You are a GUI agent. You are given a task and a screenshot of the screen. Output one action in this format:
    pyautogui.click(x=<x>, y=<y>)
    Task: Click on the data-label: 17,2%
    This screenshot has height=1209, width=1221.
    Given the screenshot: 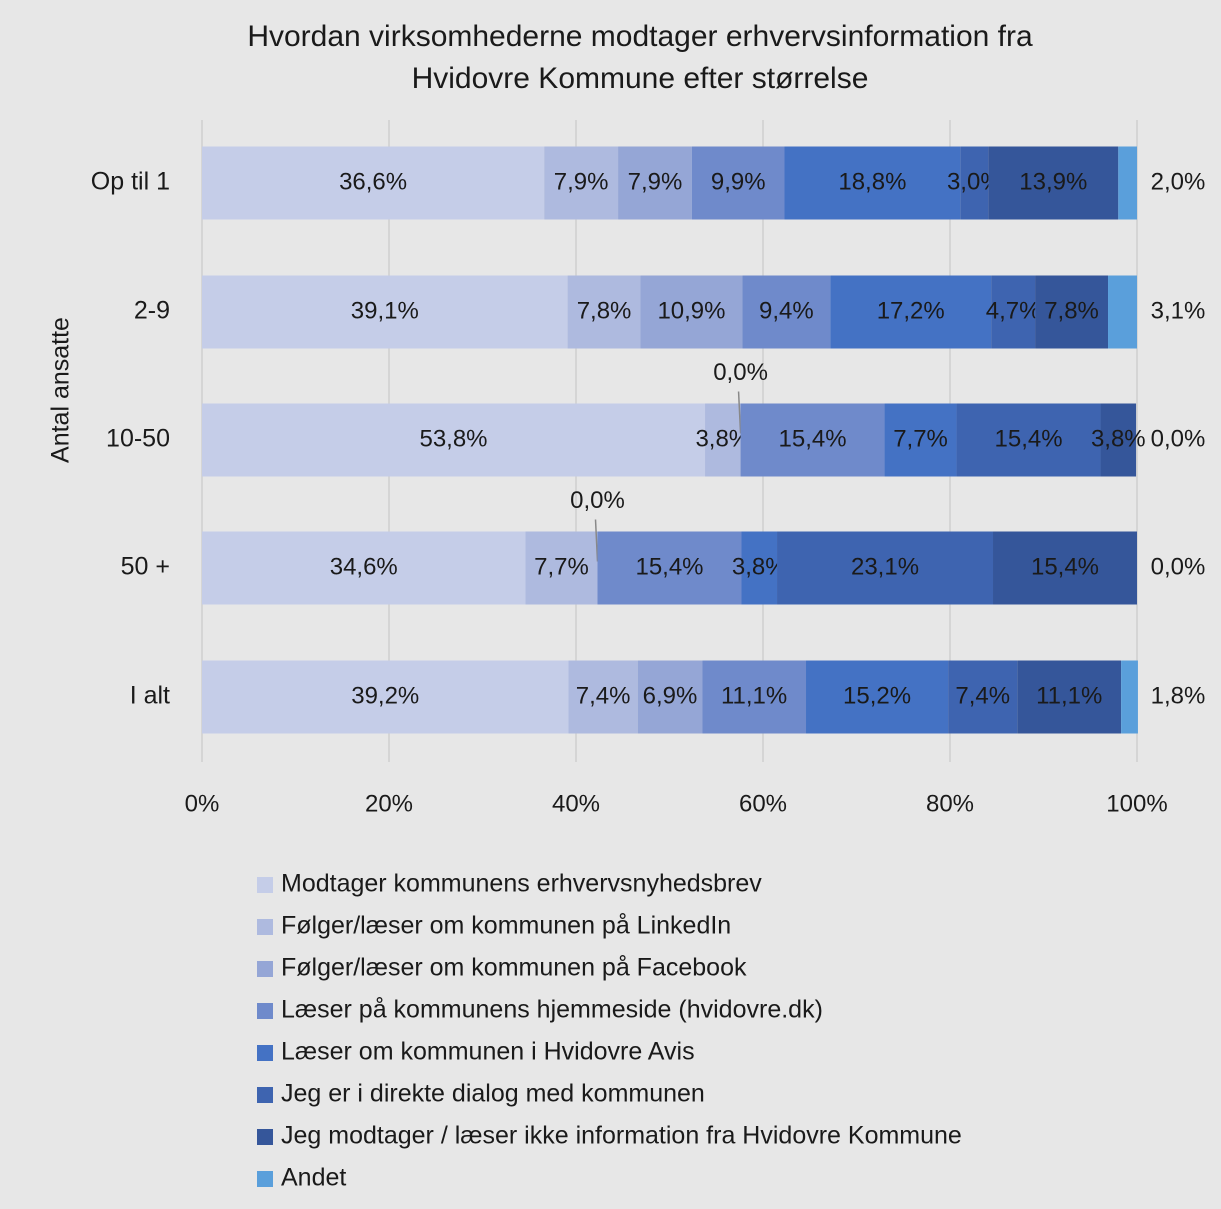 What is the action you would take?
    pyautogui.click(x=911, y=310)
    